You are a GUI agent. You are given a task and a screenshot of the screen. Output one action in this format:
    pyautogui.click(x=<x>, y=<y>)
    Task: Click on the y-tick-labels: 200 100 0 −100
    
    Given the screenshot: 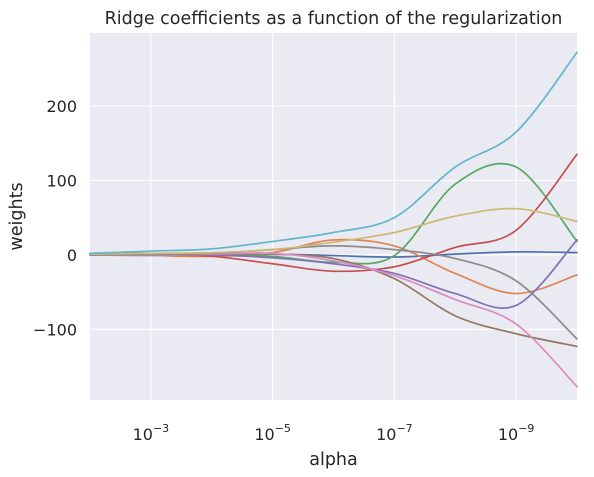 What is the action you would take?
    pyautogui.click(x=55, y=218)
    